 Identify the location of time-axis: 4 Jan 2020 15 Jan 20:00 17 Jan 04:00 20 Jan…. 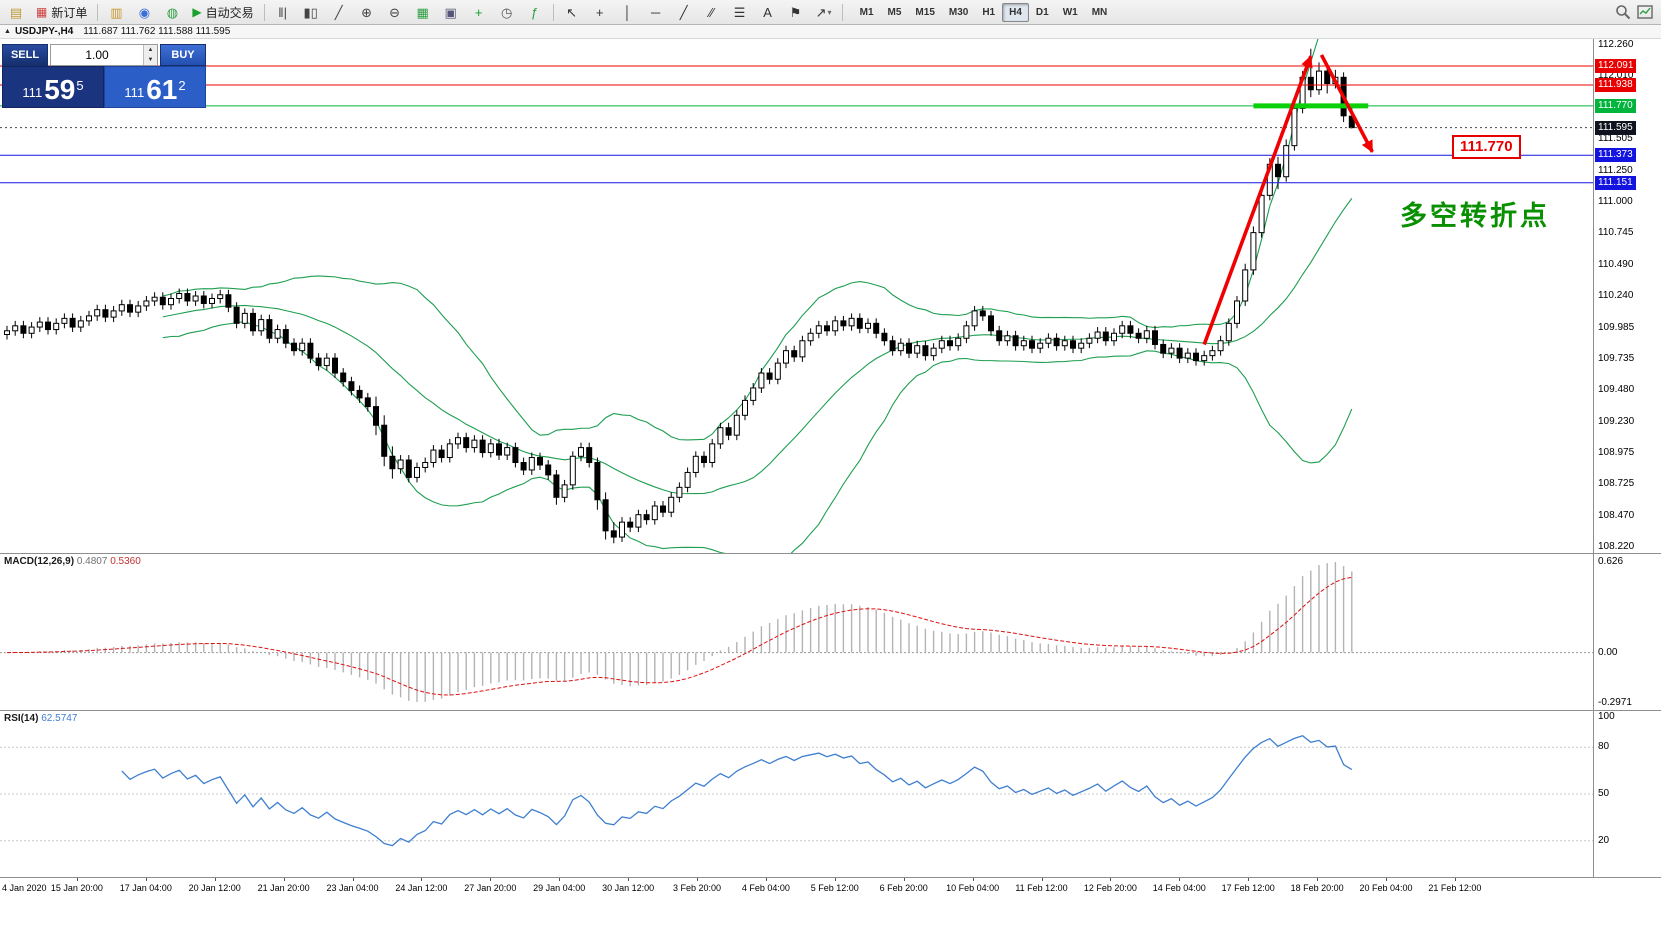
(830, 888).